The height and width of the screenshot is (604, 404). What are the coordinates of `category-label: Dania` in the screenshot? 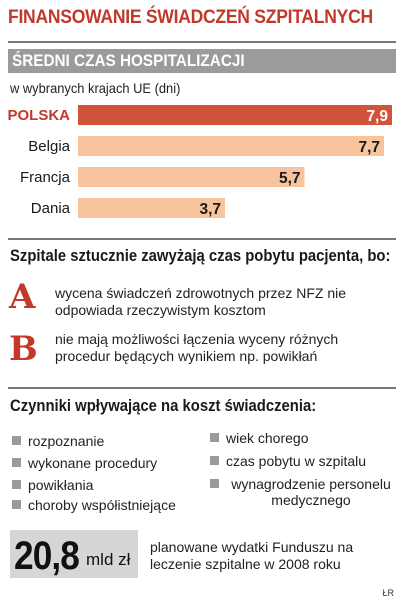 It's located at (51, 208).